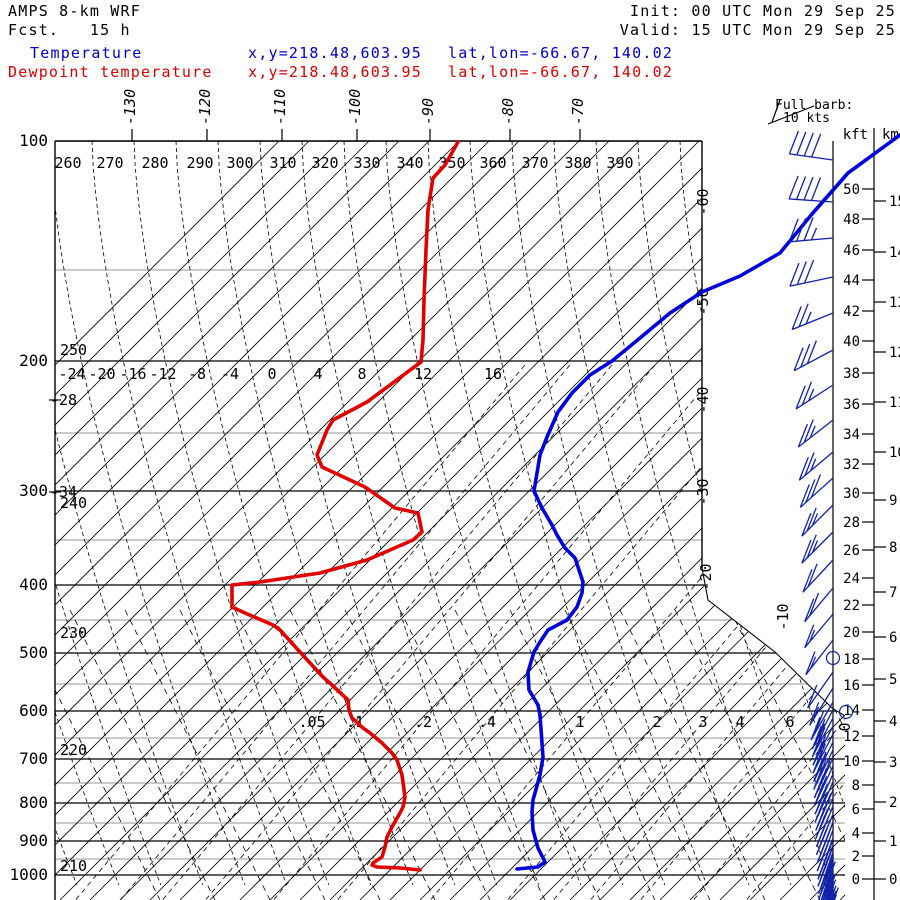 Image resolution: width=900 pixels, height=900 pixels. Describe the element at coordinates (162, 374) in the screenshot. I see `svg-text: -12` at that location.